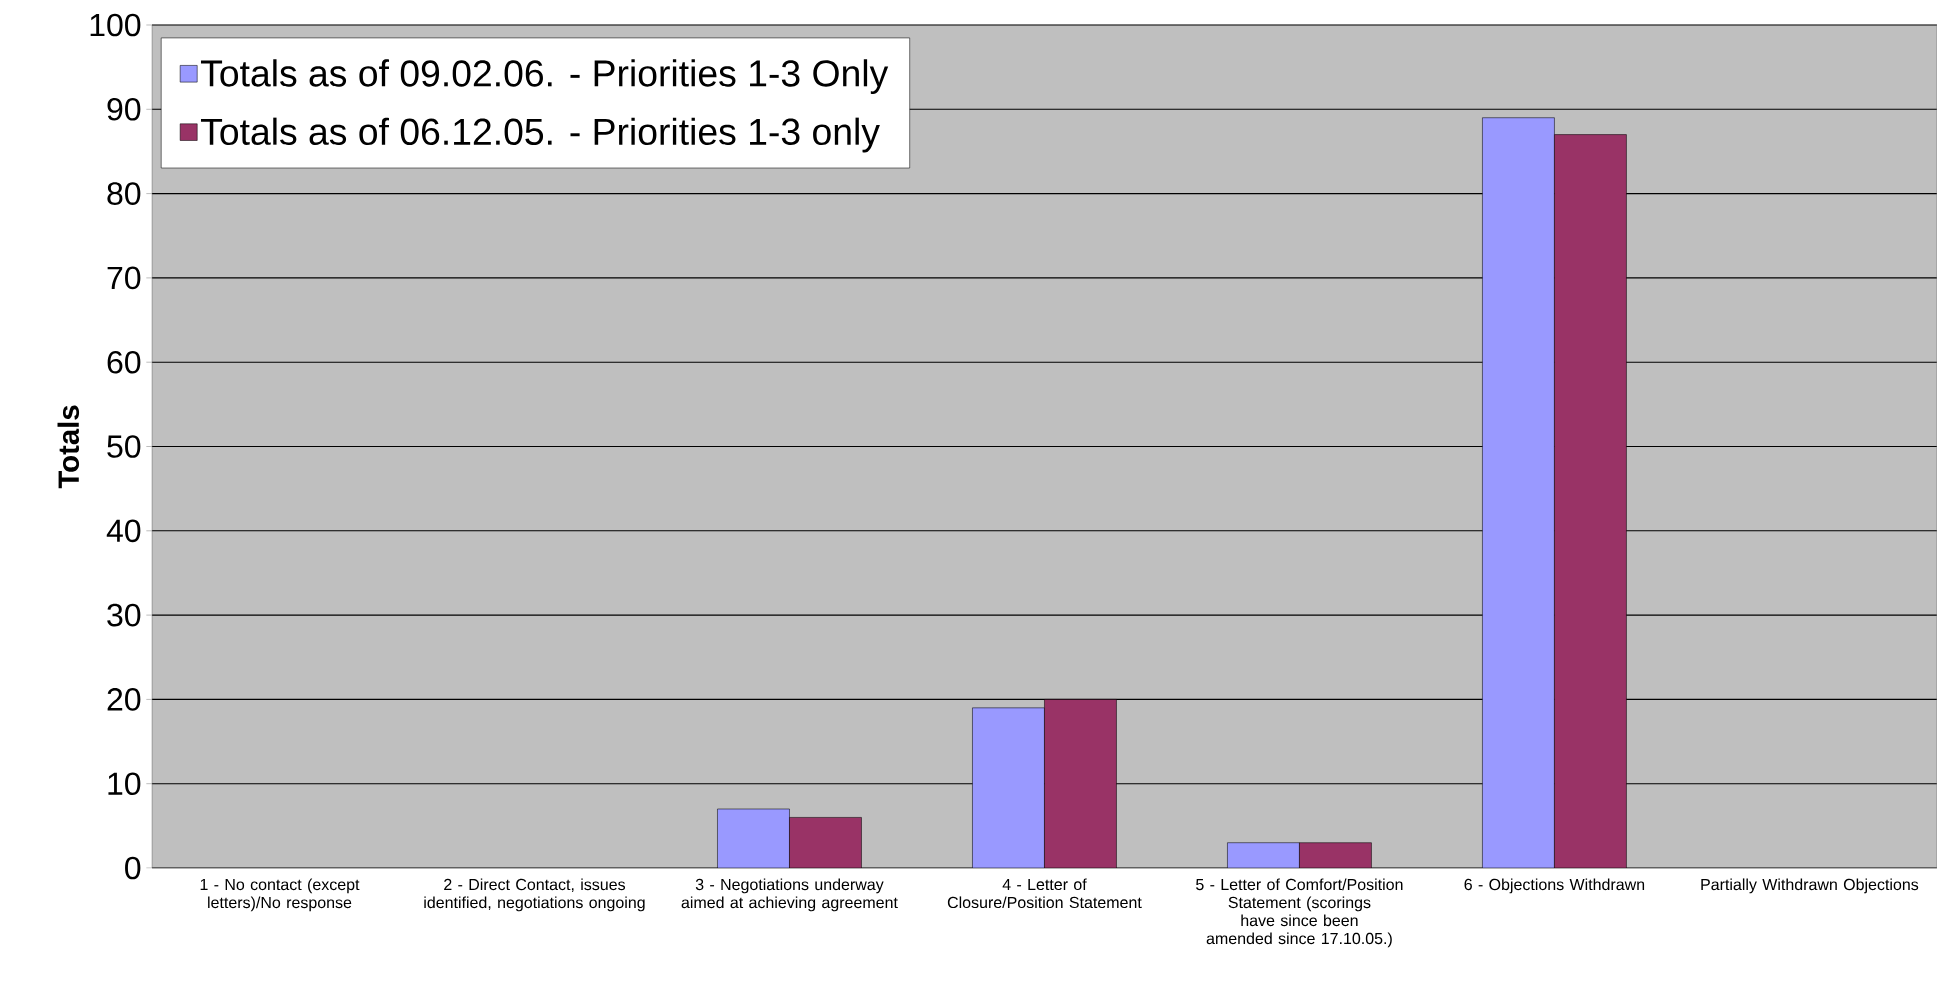  What do you see at coordinates (1044, 893) in the screenshot?
I see `x-tick-label: 4 - Letter of Closure/Position Statement` at bounding box center [1044, 893].